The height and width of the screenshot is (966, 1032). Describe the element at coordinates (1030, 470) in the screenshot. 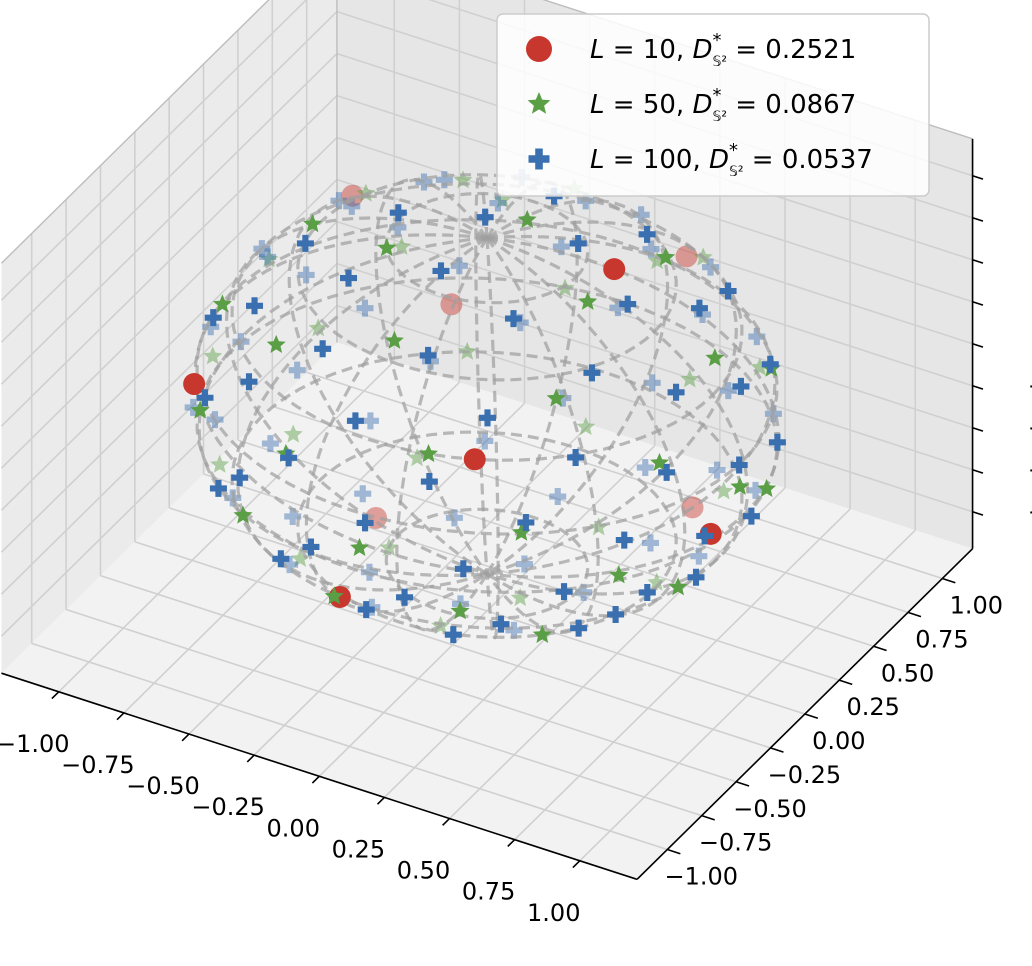

I see `z-tick-label: −0.75` at that location.